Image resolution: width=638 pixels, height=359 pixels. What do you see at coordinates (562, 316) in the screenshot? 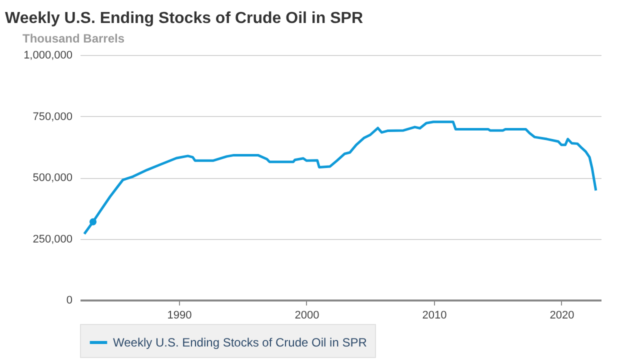
I see `x-tick-label: 2020` at bounding box center [562, 316].